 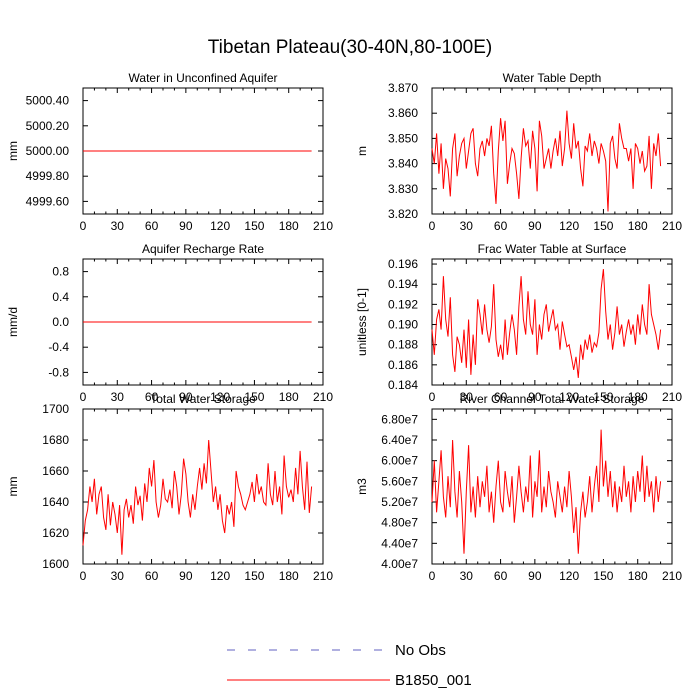 What do you see at coordinates (403, 214) in the screenshot?
I see `y-tick-label: 3.820` at bounding box center [403, 214].